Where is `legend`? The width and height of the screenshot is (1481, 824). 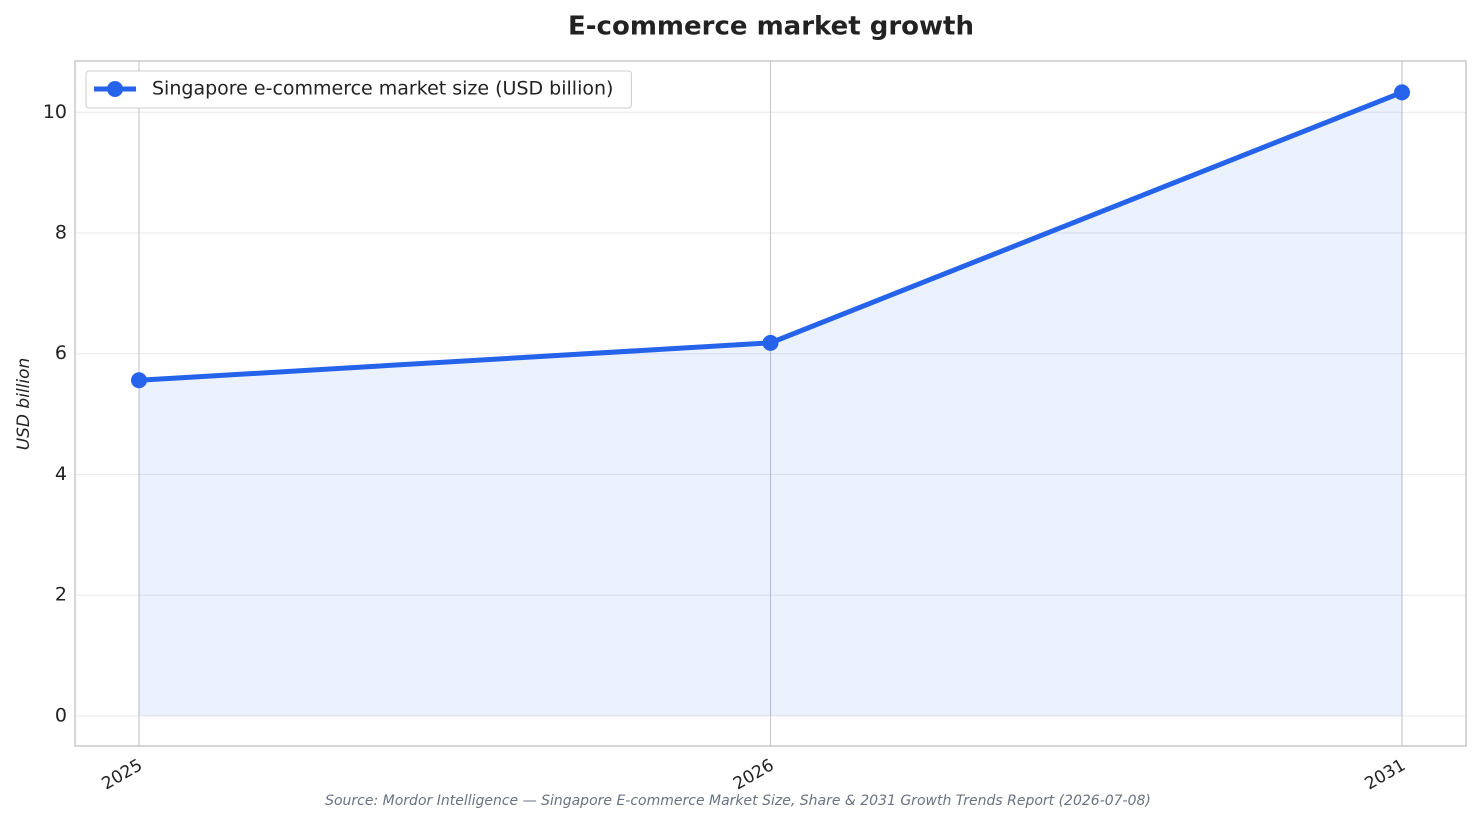
legend is located at coordinates (358, 89).